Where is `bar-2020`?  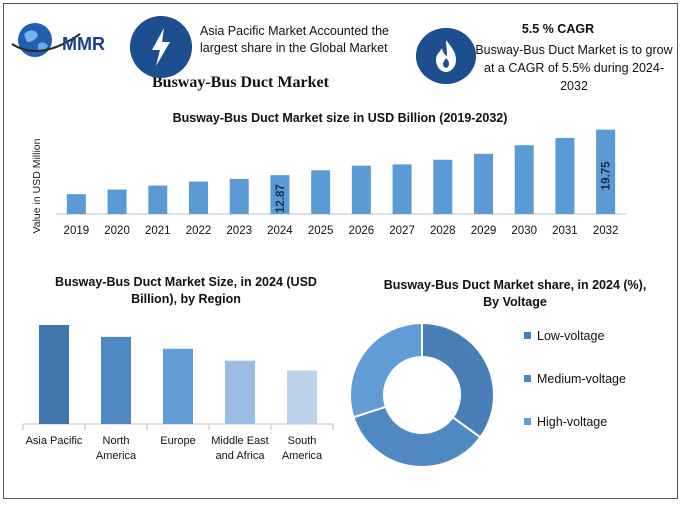 bar-2020 is located at coordinates (117, 201).